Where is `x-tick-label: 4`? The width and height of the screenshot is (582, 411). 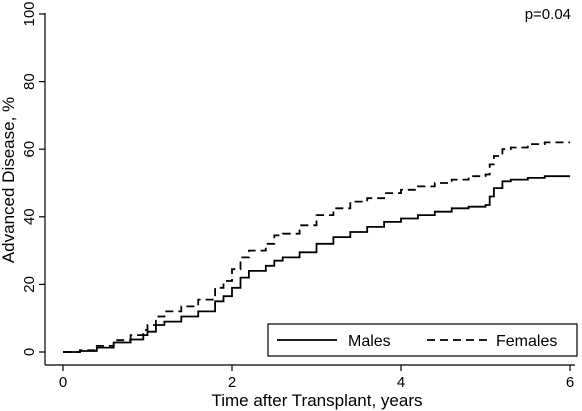 x-tick-label: 4 is located at coordinates (401, 382).